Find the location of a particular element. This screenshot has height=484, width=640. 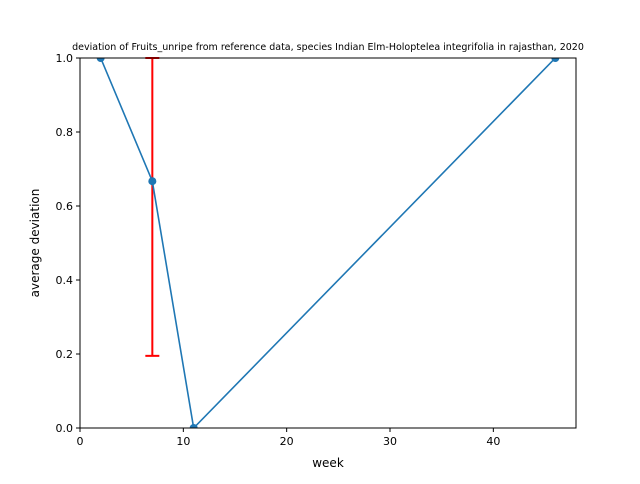

x-axis-label: week is located at coordinates (328, 463).